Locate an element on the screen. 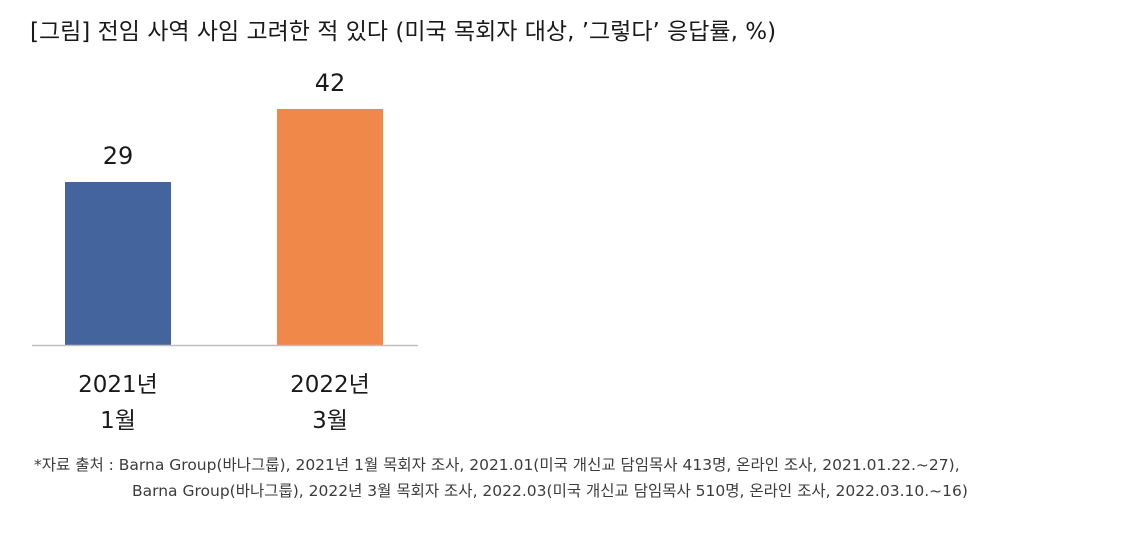  category-label-2-line-1: 2022년 is located at coordinates (330, 385).